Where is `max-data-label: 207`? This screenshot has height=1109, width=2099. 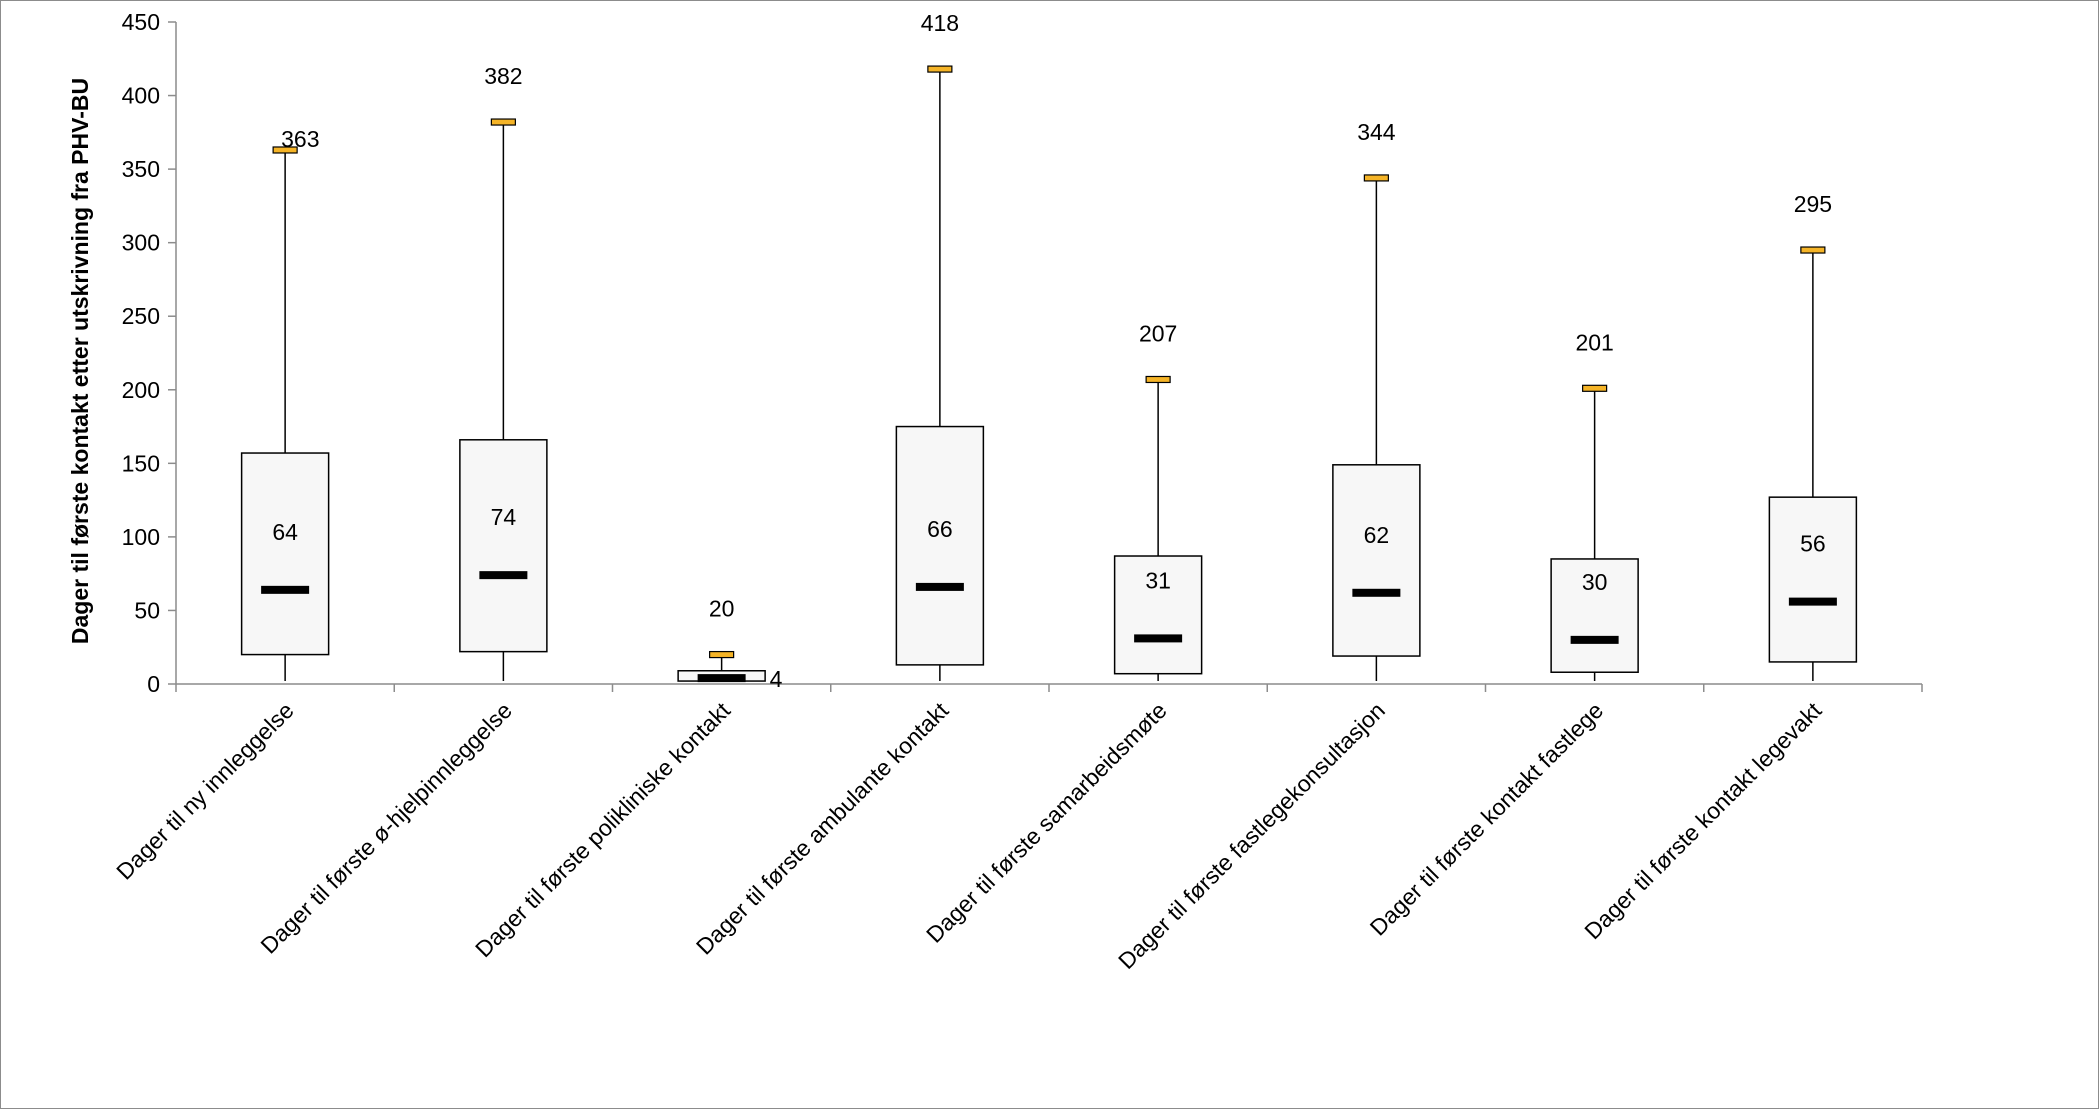 max-data-label: 207 is located at coordinates (1158, 333).